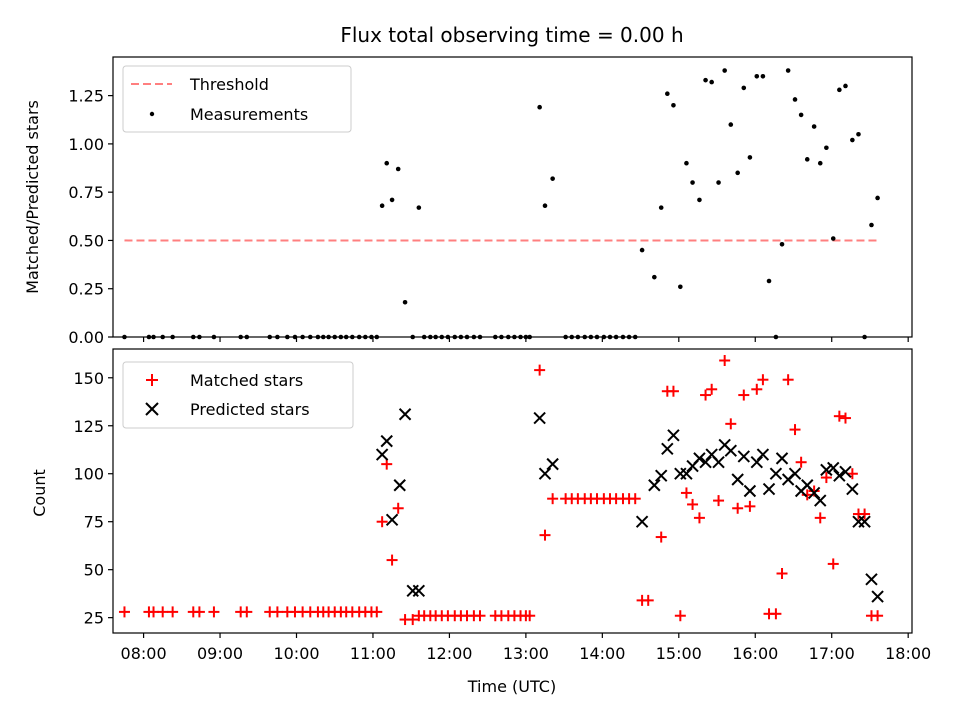  What do you see at coordinates (246, 380) in the screenshot?
I see `legend-matched-label: Matched stars` at bounding box center [246, 380].